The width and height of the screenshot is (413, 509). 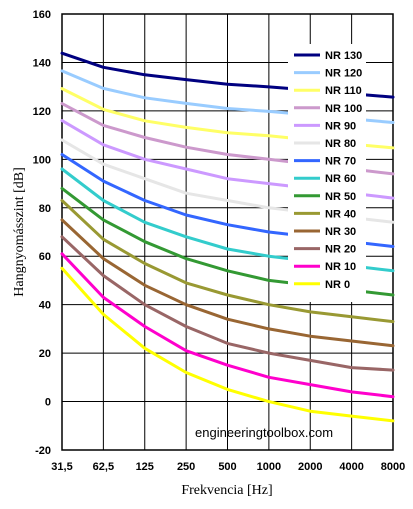 What do you see at coordinates (264, 432) in the screenshot?
I see `watermark-text: engineeringtoolbox.com` at bounding box center [264, 432].